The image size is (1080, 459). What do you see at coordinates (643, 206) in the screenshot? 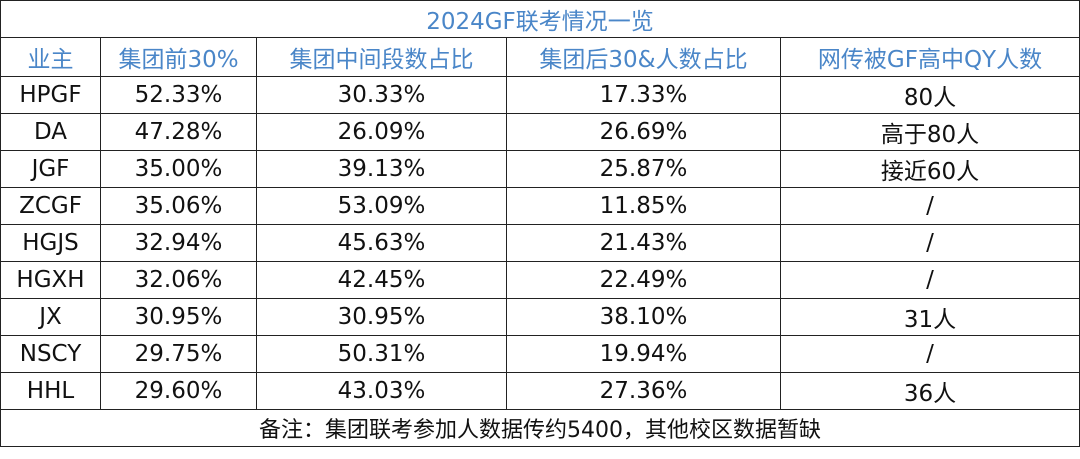
I see `cell: 11.85%` at bounding box center [643, 206].